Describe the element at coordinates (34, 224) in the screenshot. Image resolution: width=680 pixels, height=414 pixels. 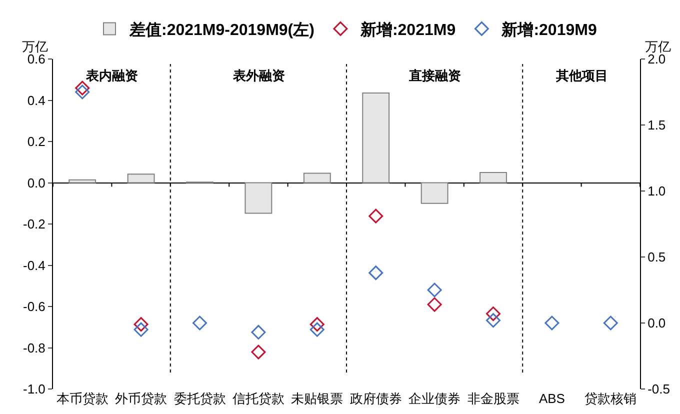
I see `y-tick-label: -0.2` at that location.